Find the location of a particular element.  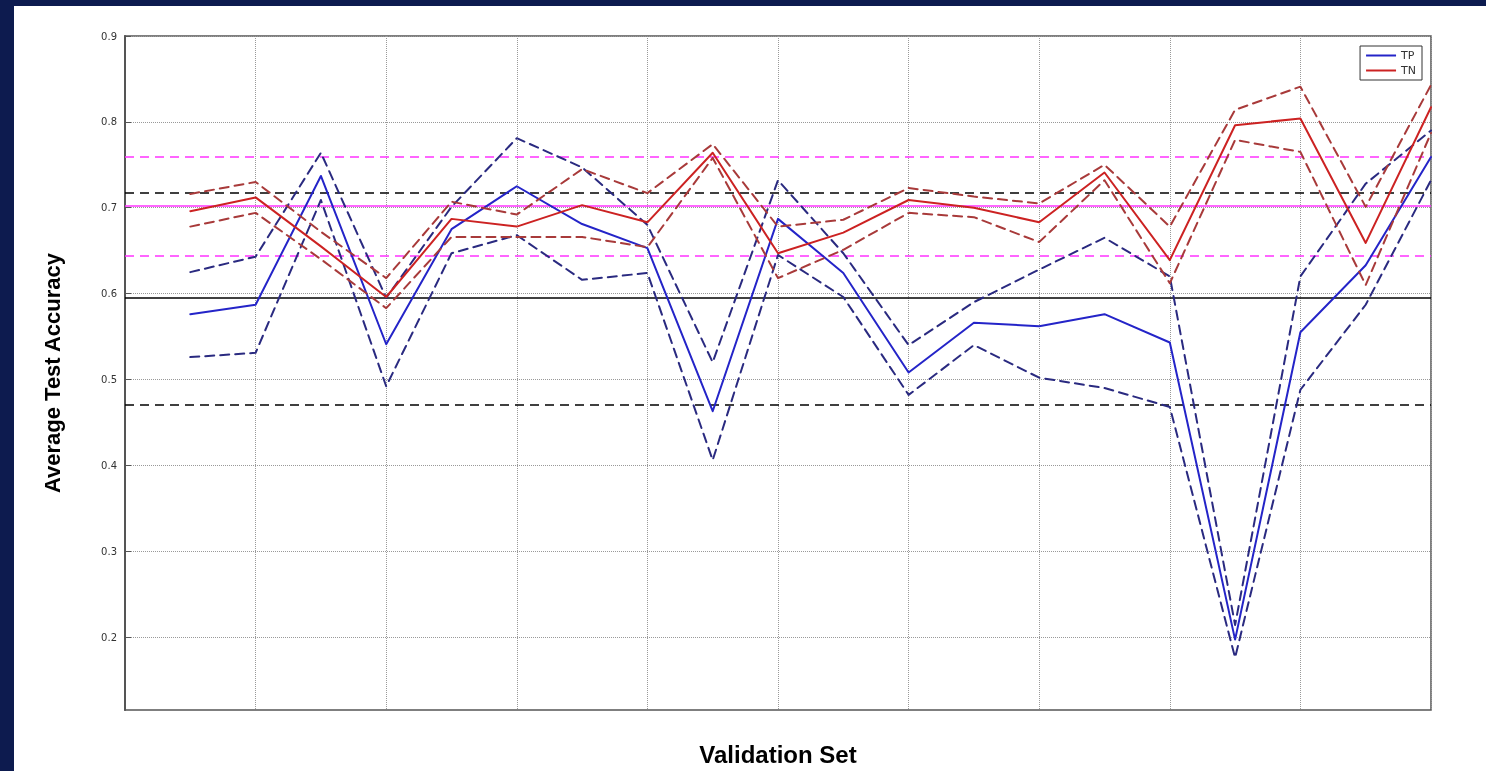

y-tick-label: 0.7 is located at coordinates (109, 208).